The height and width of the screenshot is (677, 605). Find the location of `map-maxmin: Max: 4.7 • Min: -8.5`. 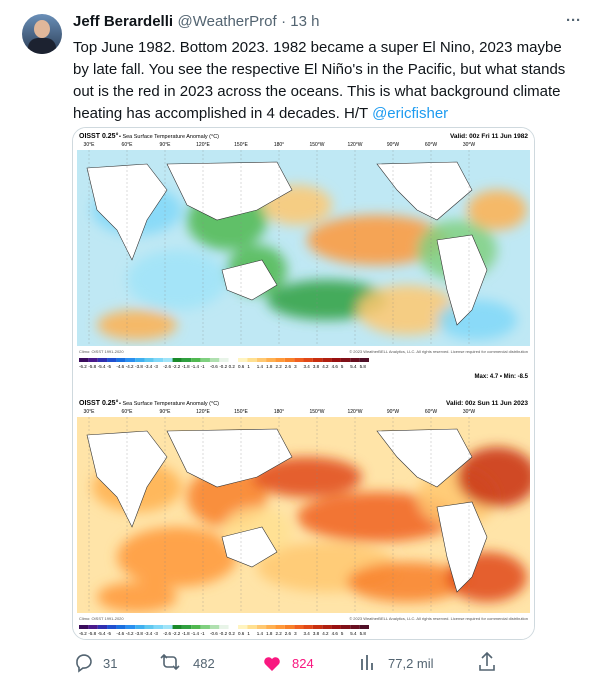

map-maxmin: Max: 4.7 • Min: -8.5 is located at coordinates (502, 377).